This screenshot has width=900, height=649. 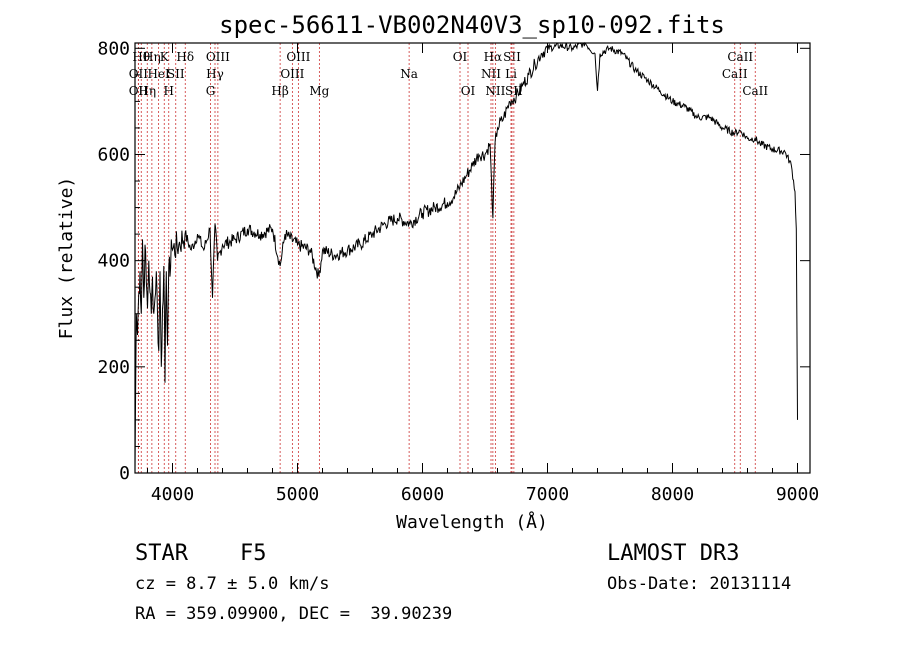 What do you see at coordinates (124, 473) in the screenshot?
I see `y-tick-label: 0` at bounding box center [124, 473].